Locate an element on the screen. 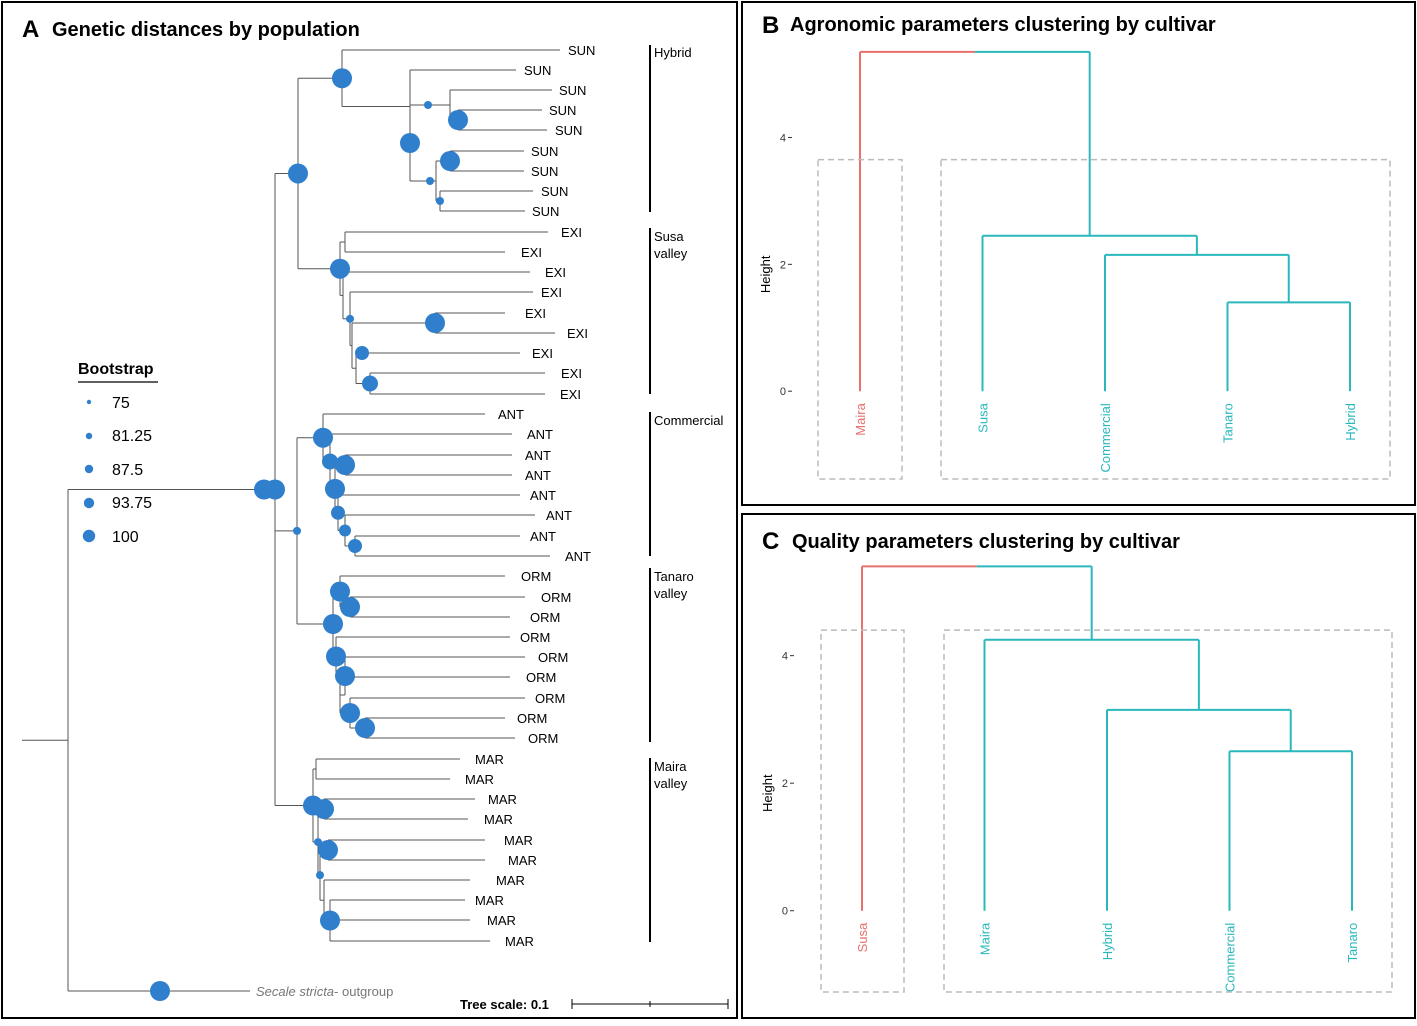  legend-label-100: 100 is located at coordinates (125, 537).